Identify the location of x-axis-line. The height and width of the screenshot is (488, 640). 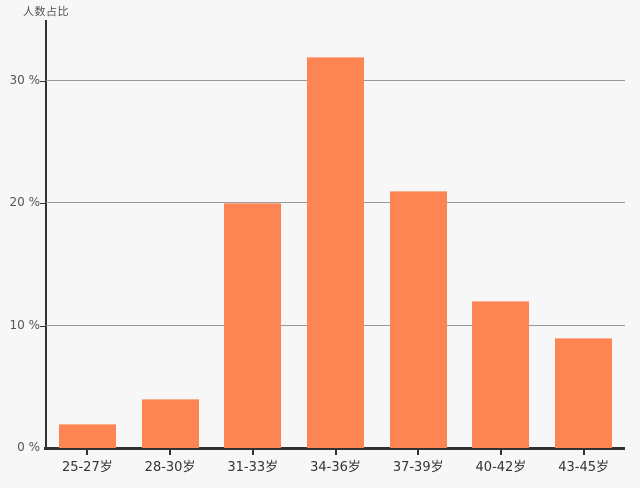
(334, 448).